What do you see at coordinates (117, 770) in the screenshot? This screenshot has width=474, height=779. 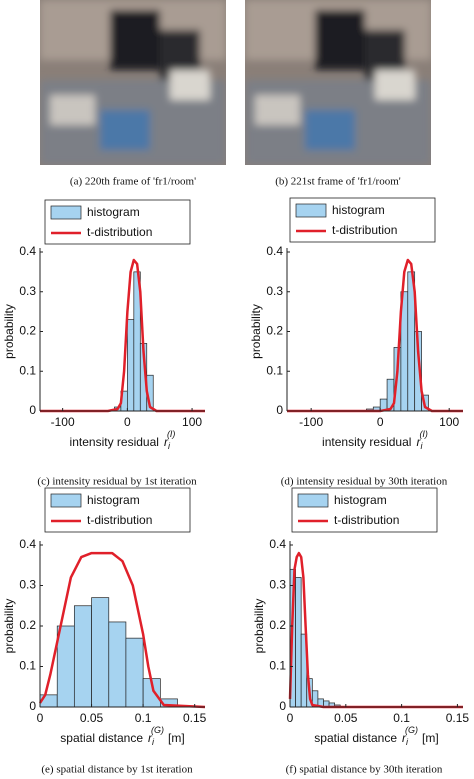 I see `caption: (e) spatial distance by 1st iteration` at bounding box center [117, 770].